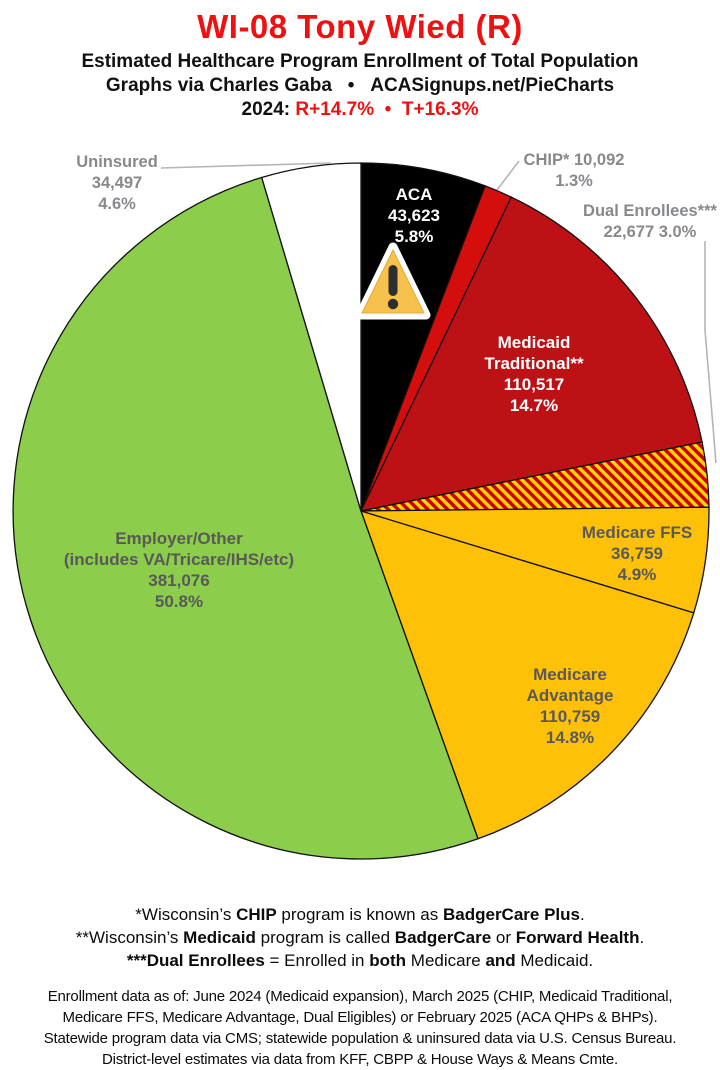 The width and height of the screenshot is (720, 1070). Describe the element at coordinates (414, 194) in the screenshot. I see `aca-name: ACA` at that location.